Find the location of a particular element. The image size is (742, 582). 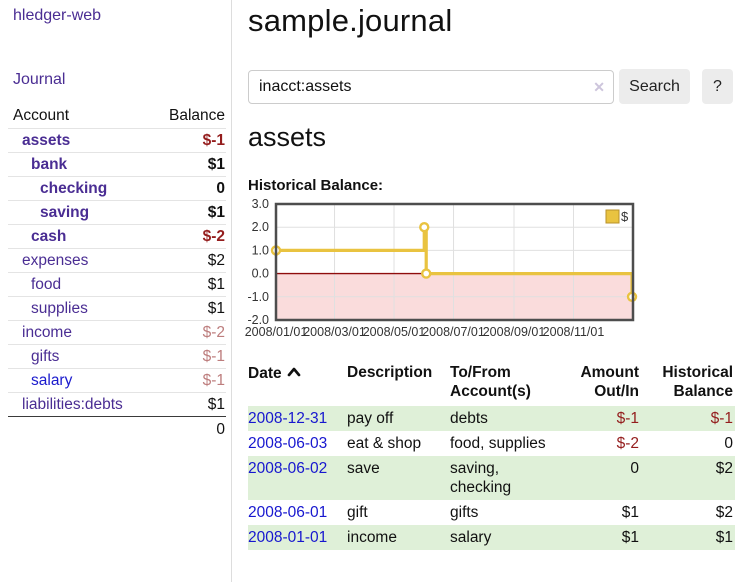

account-row: salary $-1 is located at coordinates (117, 380).